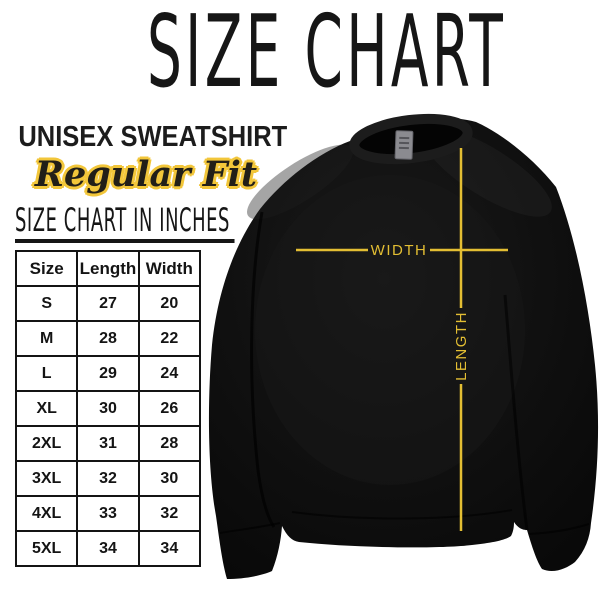  I want to click on cell-length: 27, so click(108, 303).